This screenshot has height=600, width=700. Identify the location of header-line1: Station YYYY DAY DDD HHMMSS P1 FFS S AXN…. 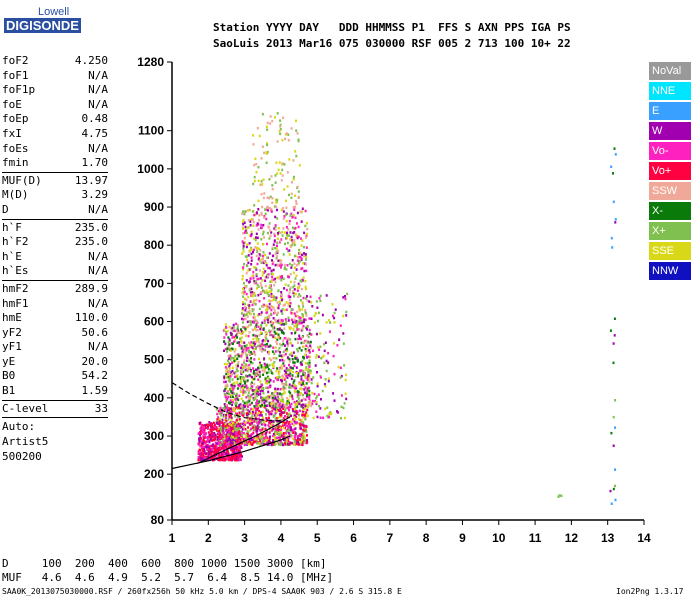
(392, 27).